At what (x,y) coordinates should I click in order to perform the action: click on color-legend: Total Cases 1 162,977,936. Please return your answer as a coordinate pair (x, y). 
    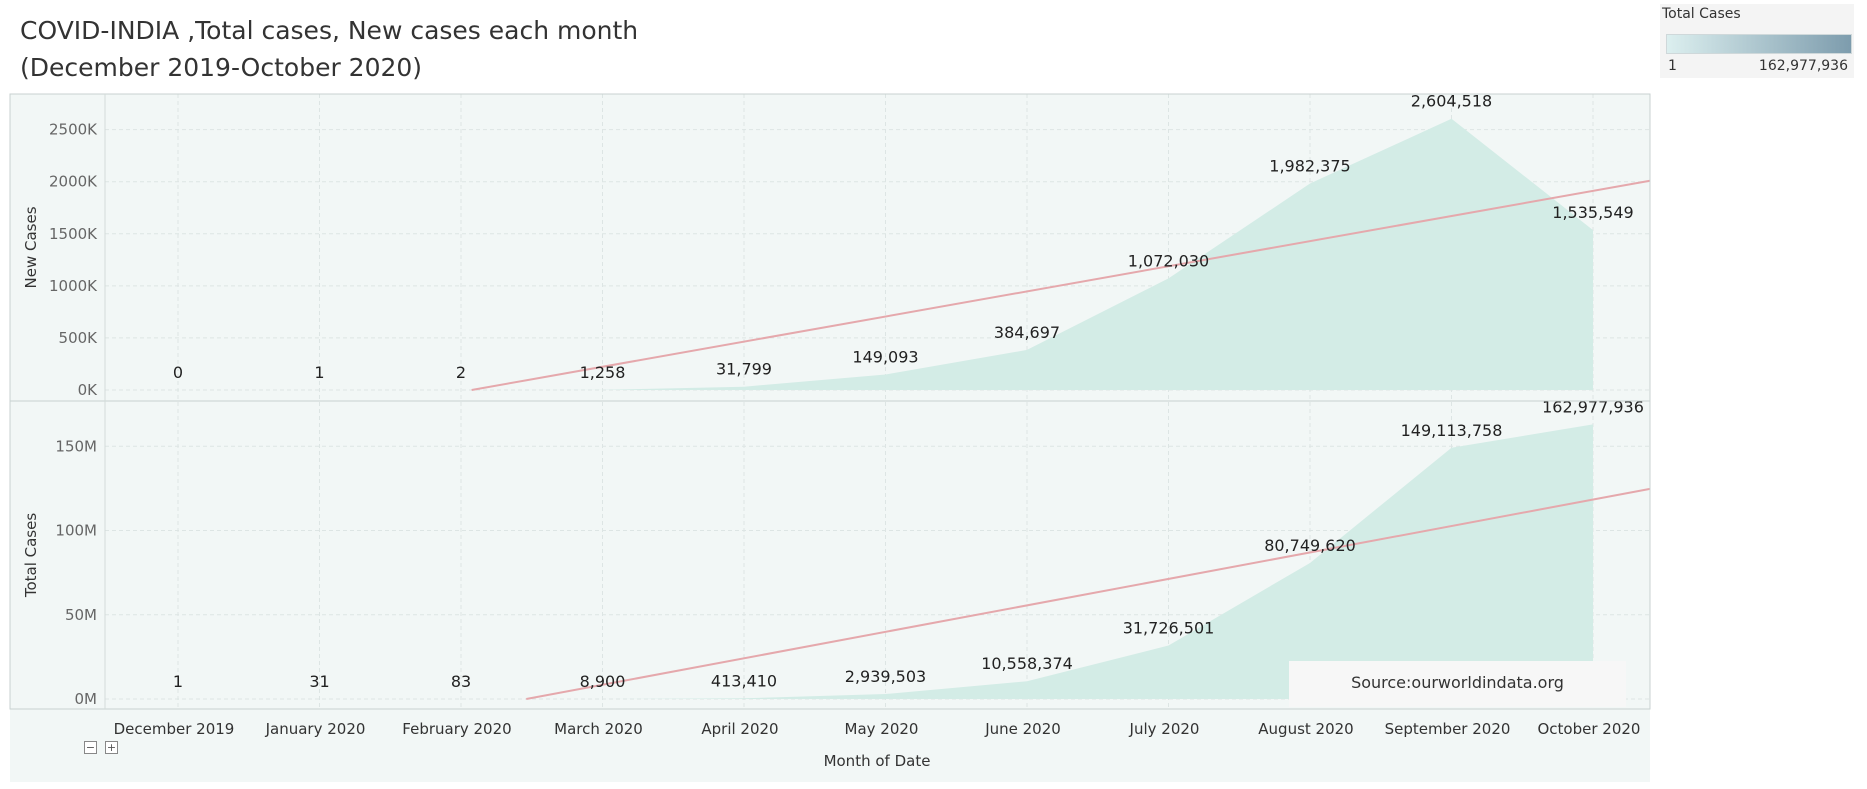
    Looking at the image, I should click on (1757, 41).